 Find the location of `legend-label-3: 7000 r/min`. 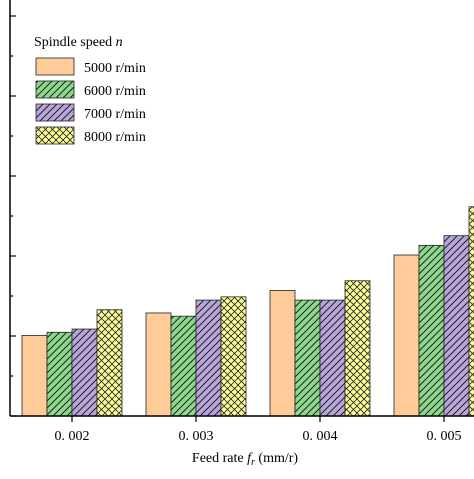

legend-label-3: 7000 r/min is located at coordinates (115, 114).